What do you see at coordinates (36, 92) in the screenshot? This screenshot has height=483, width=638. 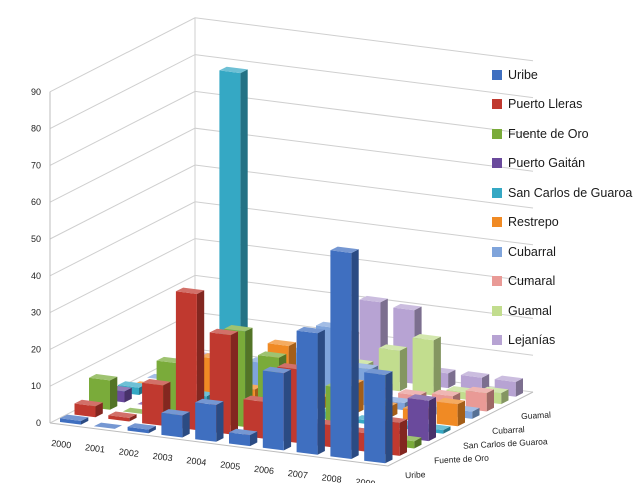 I see `y-tick-label: 90` at bounding box center [36, 92].